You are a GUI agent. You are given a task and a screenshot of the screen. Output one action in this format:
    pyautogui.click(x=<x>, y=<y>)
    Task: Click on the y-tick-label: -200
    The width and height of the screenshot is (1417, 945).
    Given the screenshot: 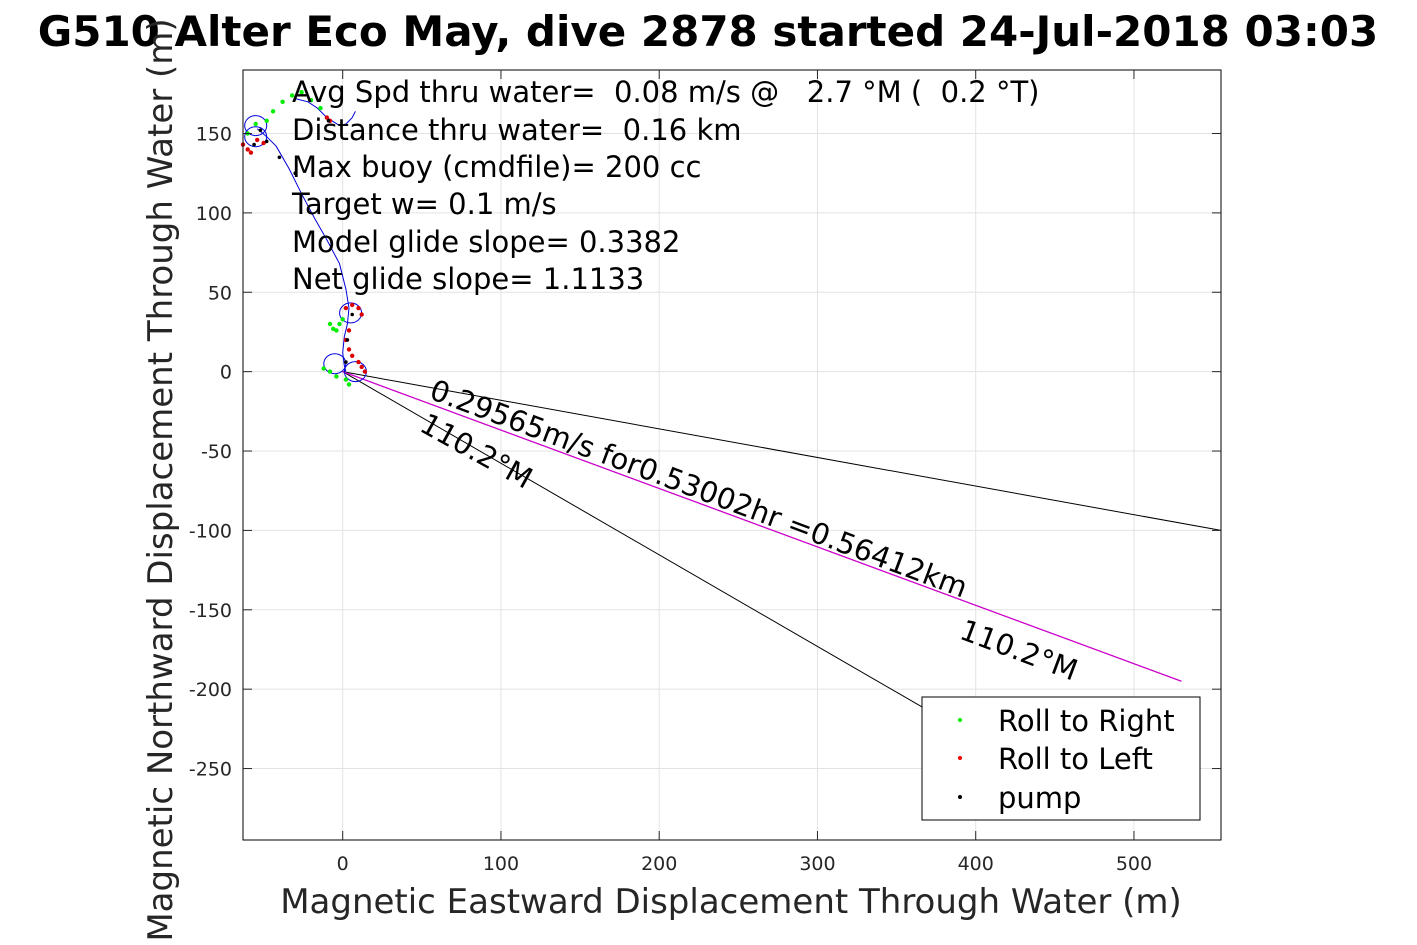 What is the action you would take?
    pyautogui.click(x=210, y=690)
    